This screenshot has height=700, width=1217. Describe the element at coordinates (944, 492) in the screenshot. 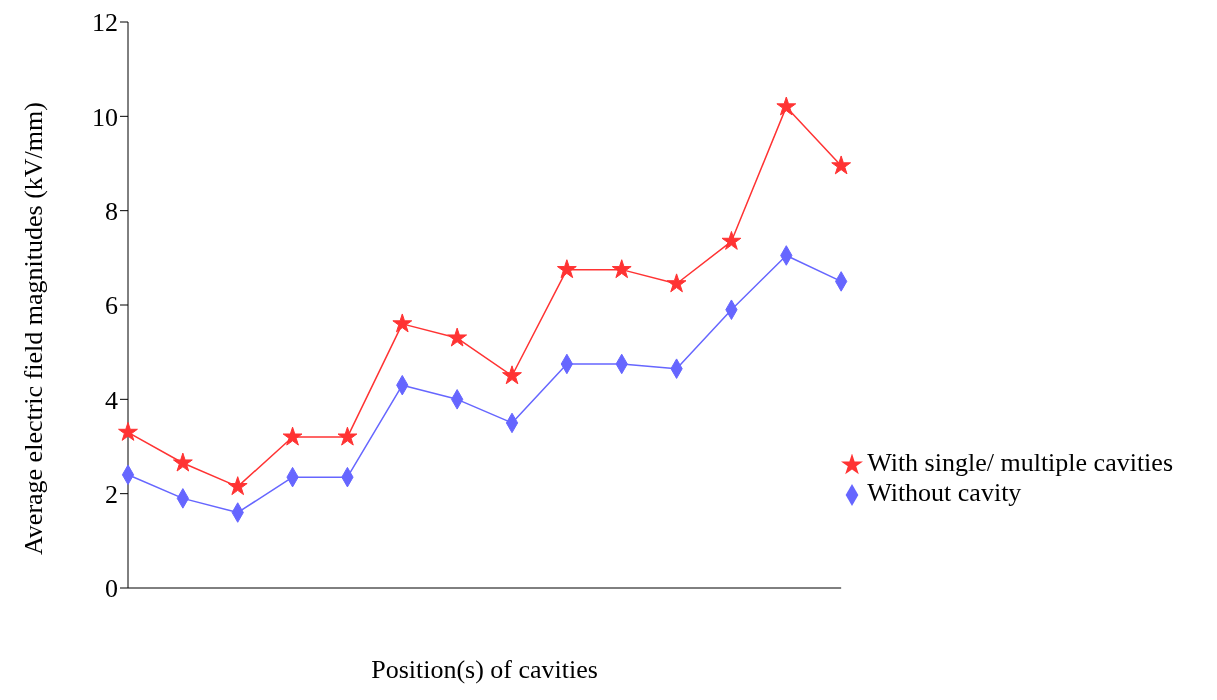

I see `legend-label: Without cavity` at that location.